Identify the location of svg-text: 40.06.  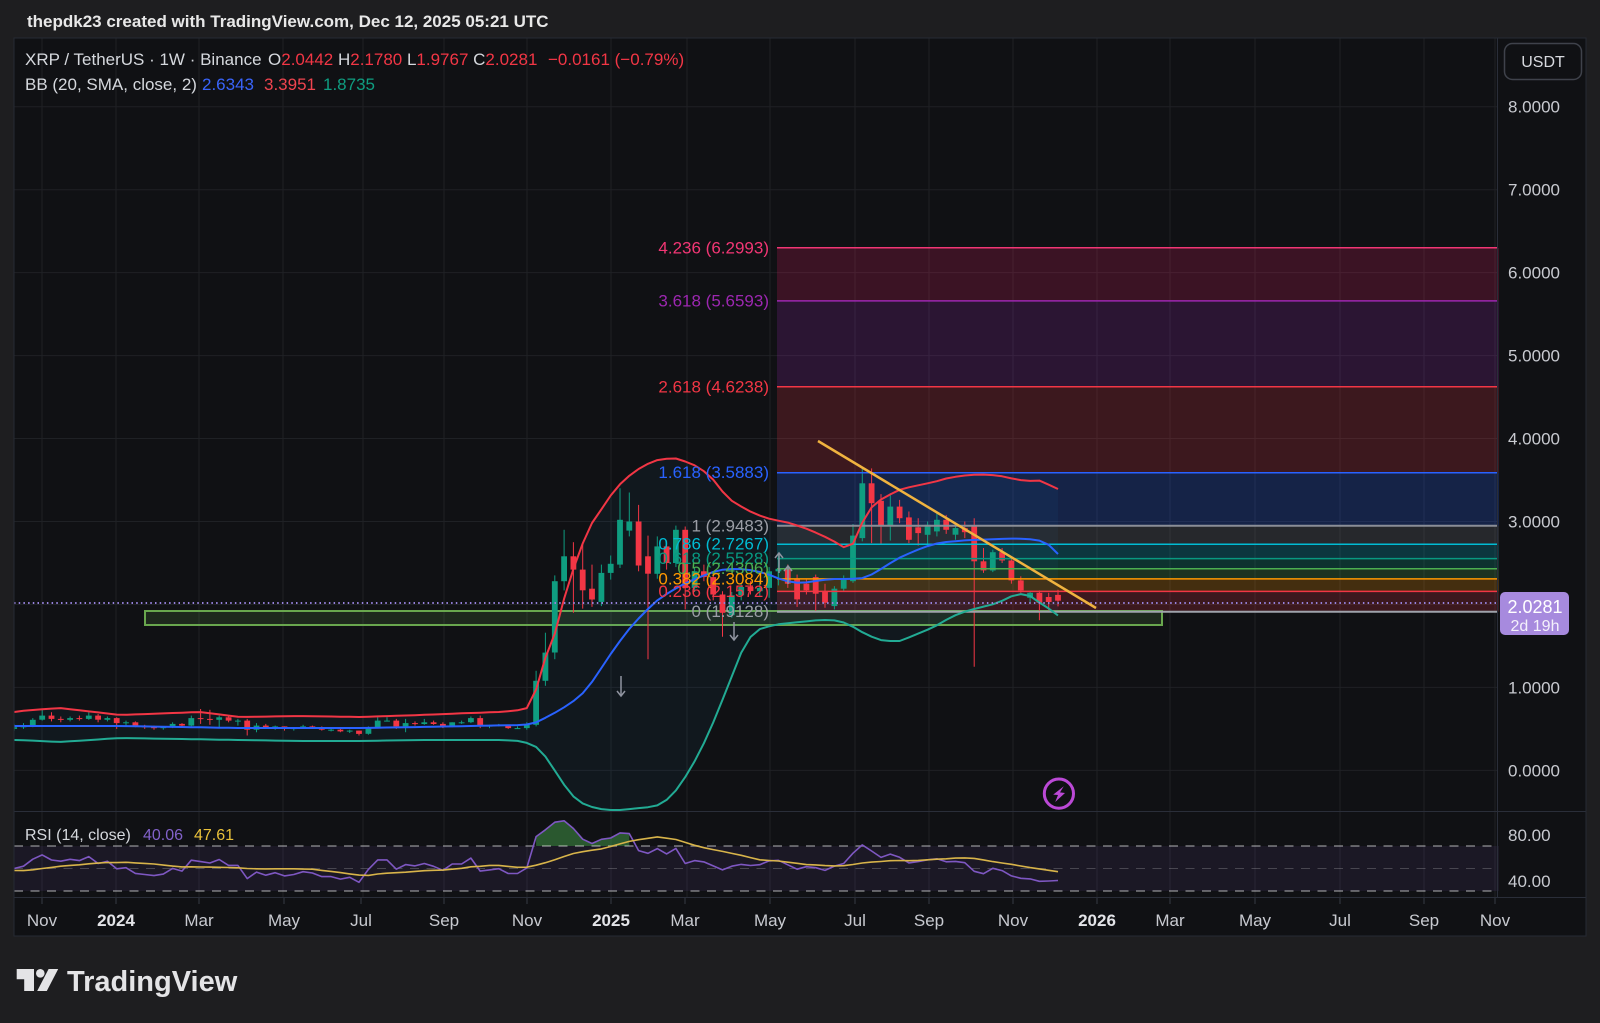
(163, 835).